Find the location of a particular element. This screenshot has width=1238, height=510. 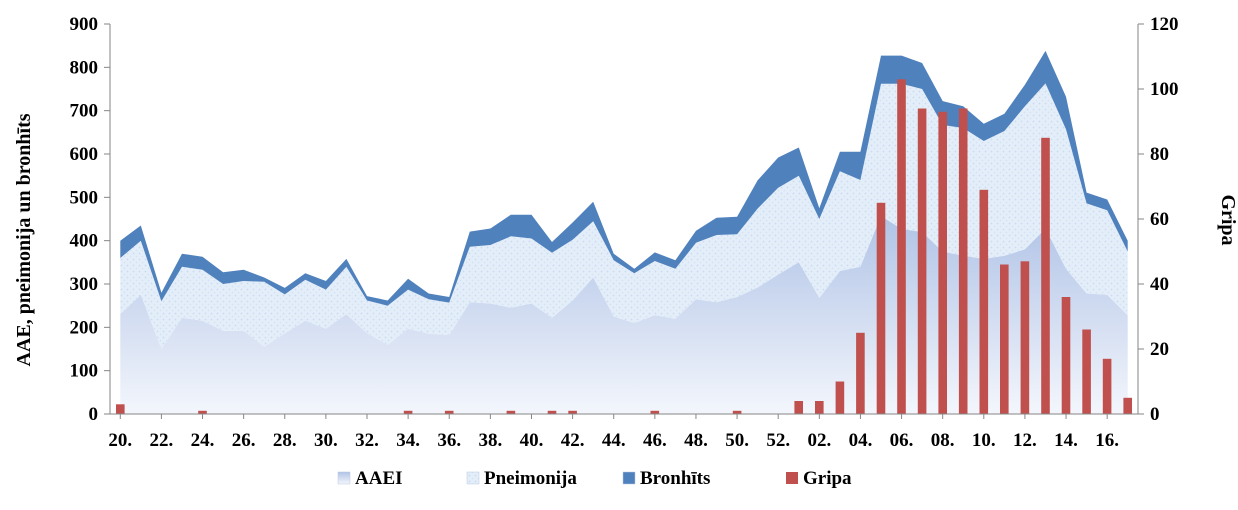

y-right-tick-label: 20 is located at coordinates (1159, 349).